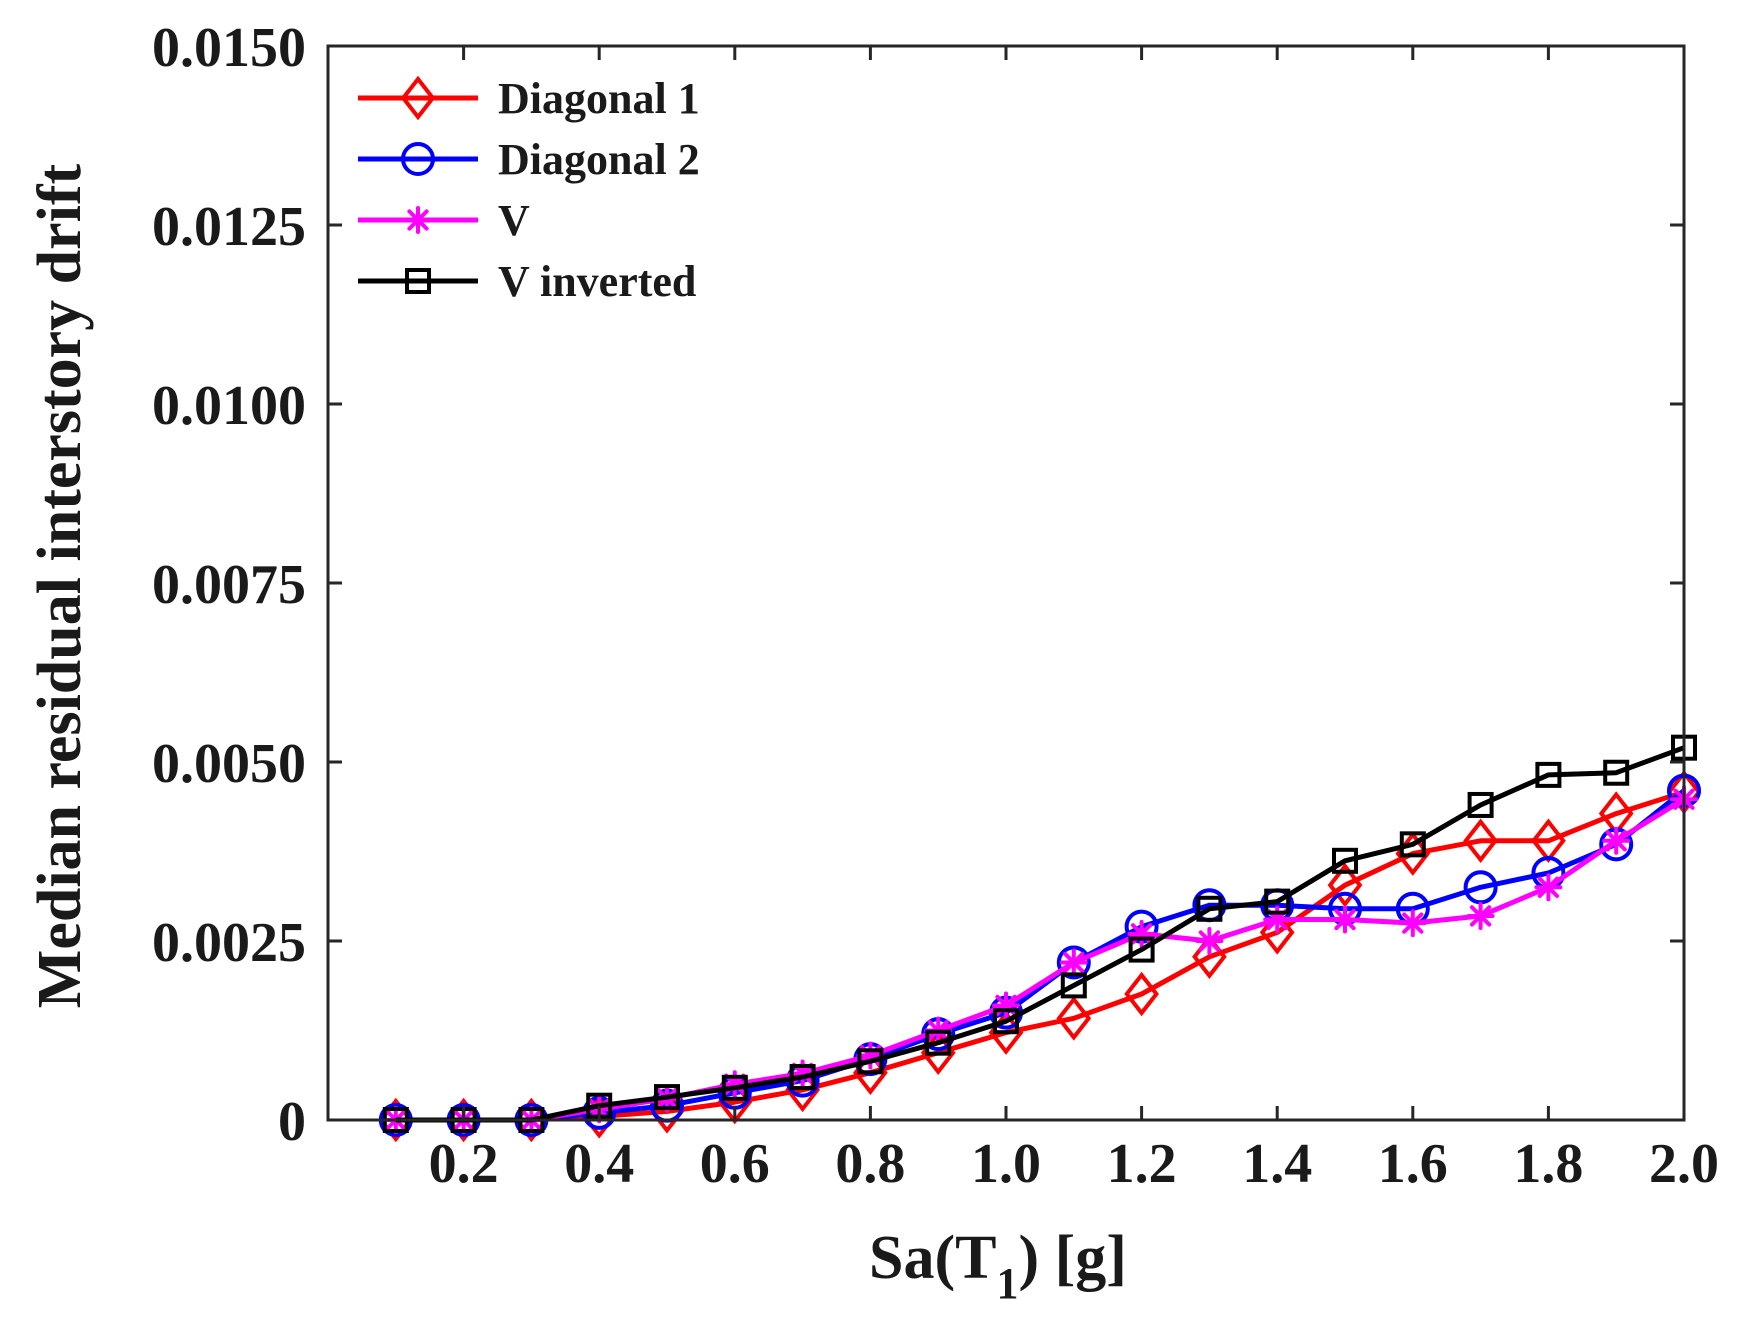 This screenshot has width=1755, height=1340. I want to click on x-axis-title-subscript: 1, so click(1008, 1283).